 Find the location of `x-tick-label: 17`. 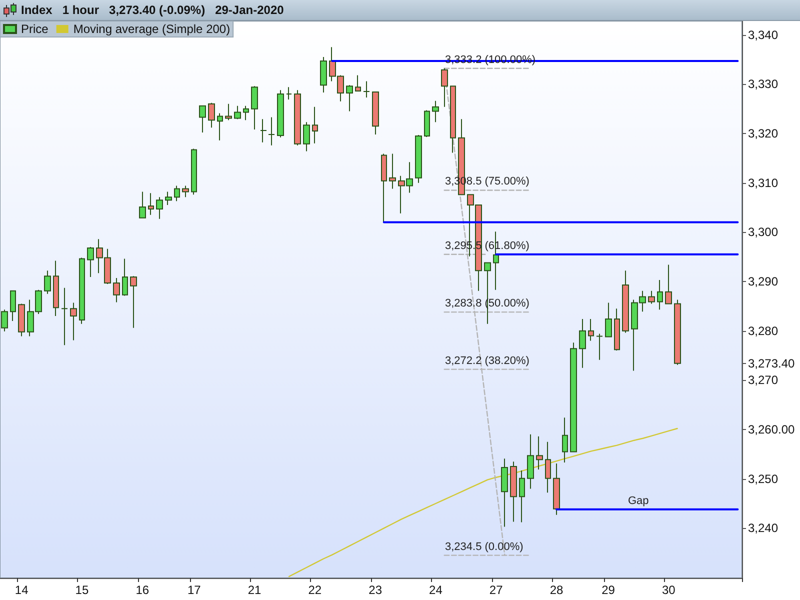

x-tick-label: 17 is located at coordinates (194, 590).